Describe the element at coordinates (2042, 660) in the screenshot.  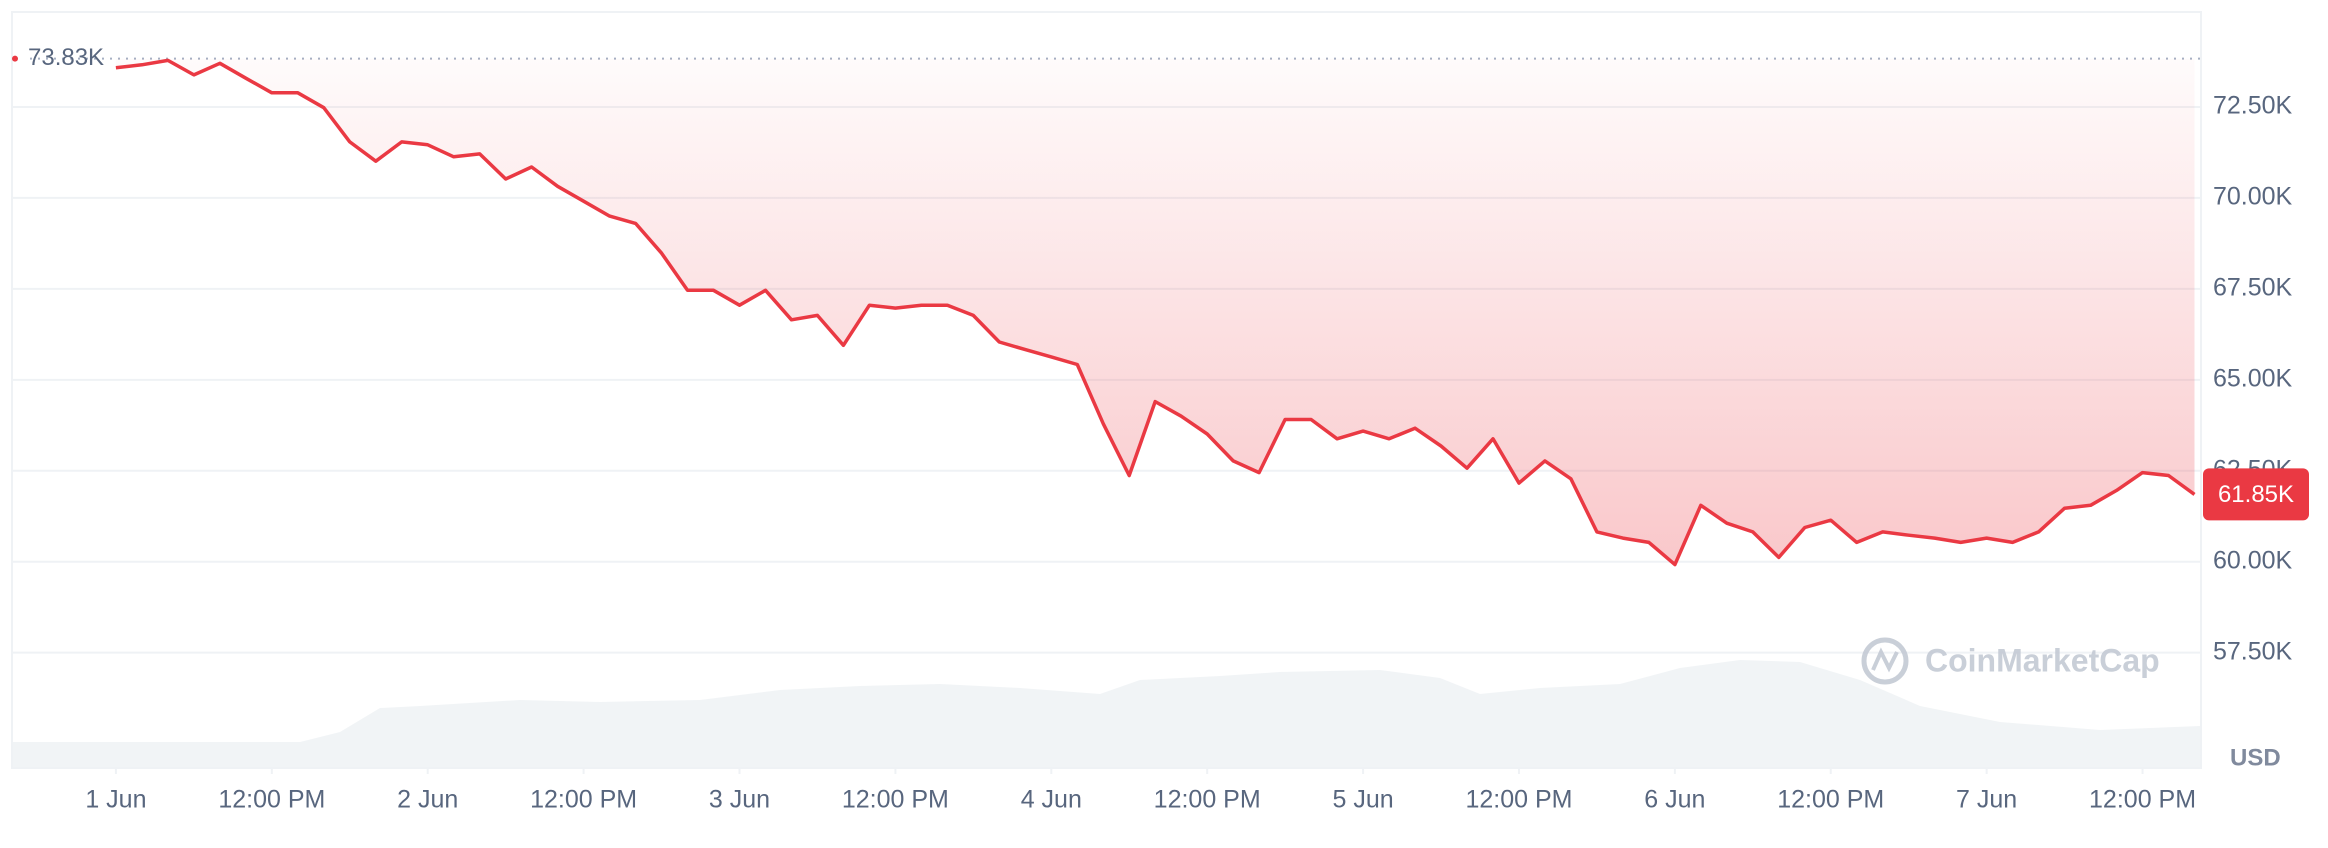
I see `watermark-text: CoinMarketCap` at that location.